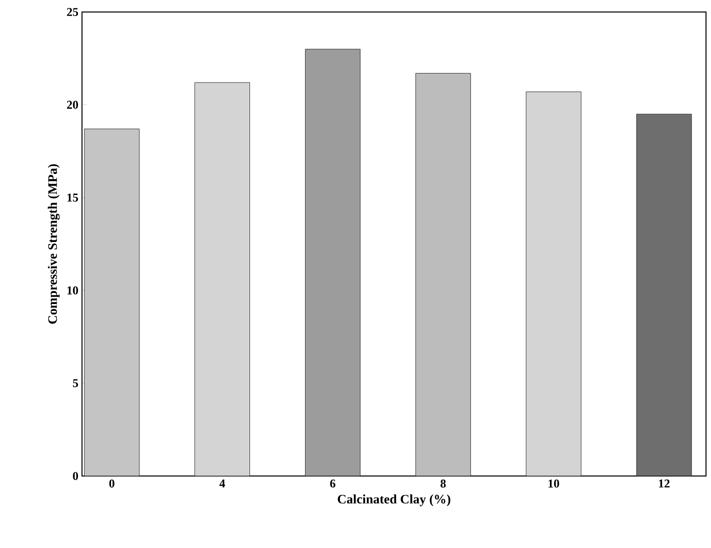 This screenshot has width=711, height=548. What do you see at coordinates (111, 484) in the screenshot?
I see `x-tick-label: 0` at bounding box center [111, 484].